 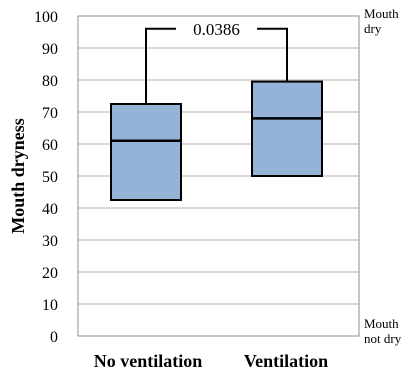 I want to click on right-note-top: dry, so click(x=373, y=28).